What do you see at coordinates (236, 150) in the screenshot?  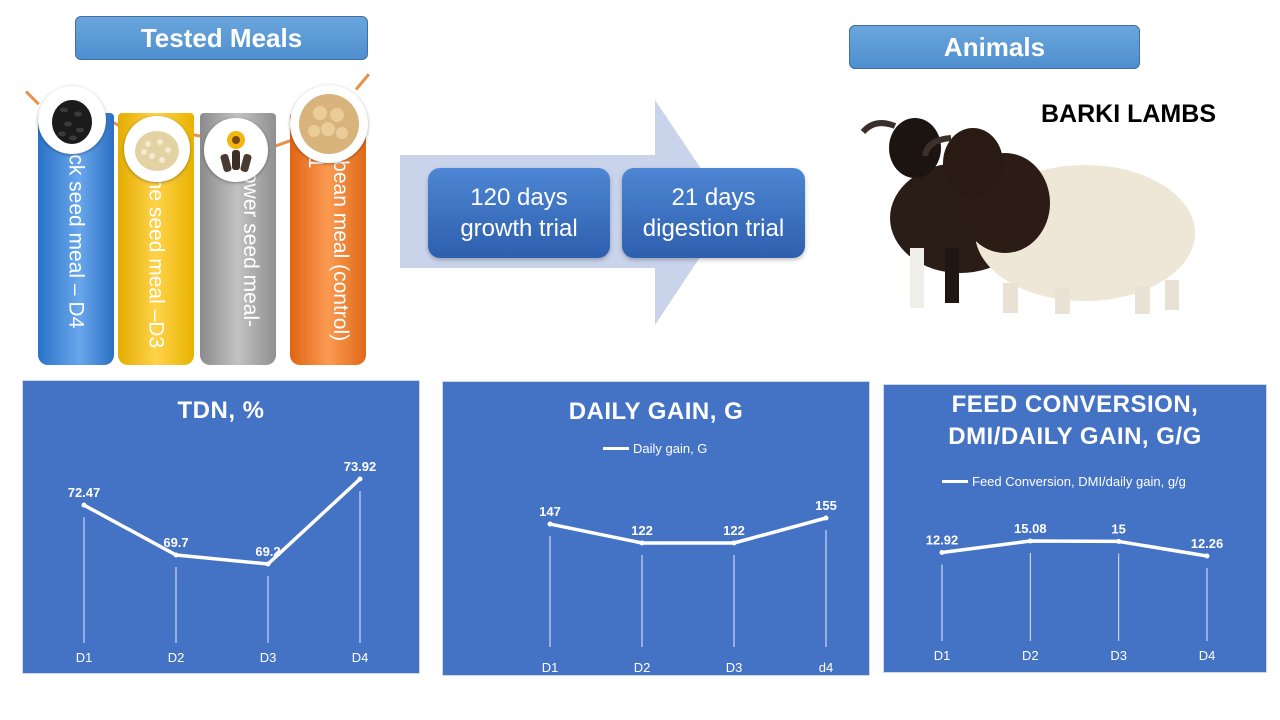 I see `sunflower-seed-image` at bounding box center [236, 150].